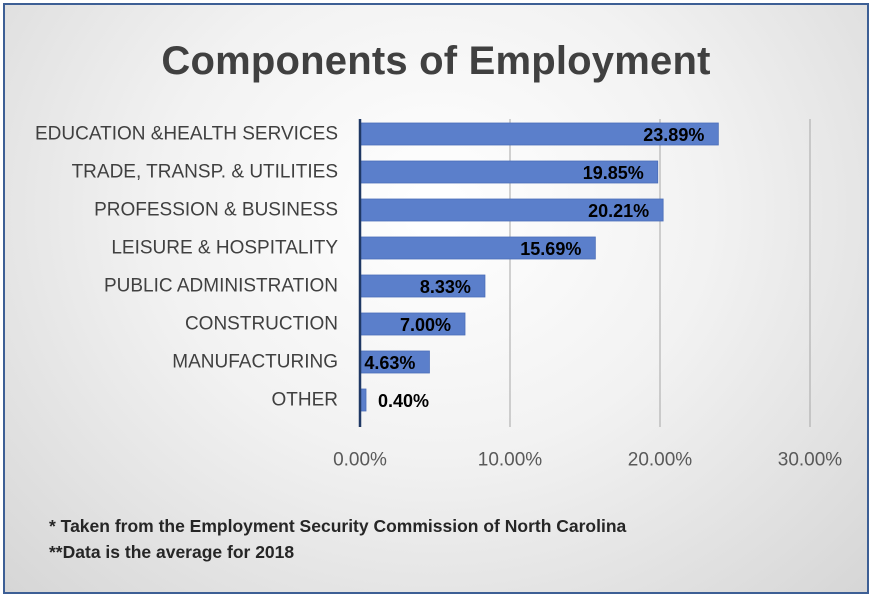 The image size is (872, 597). What do you see at coordinates (425, 325) in the screenshot?
I see `data-label: 7.00%` at bounding box center [425, 325].